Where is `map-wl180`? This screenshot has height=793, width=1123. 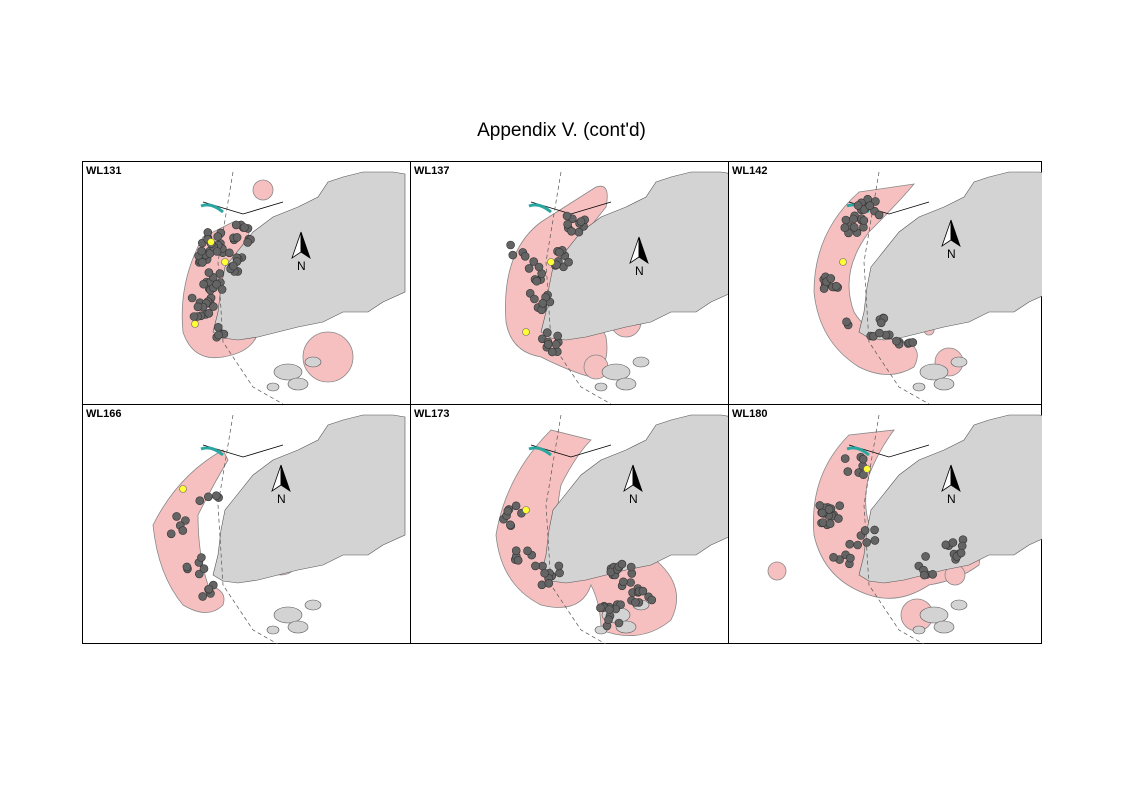
map-wl180 is located at coordinates (904, 529).